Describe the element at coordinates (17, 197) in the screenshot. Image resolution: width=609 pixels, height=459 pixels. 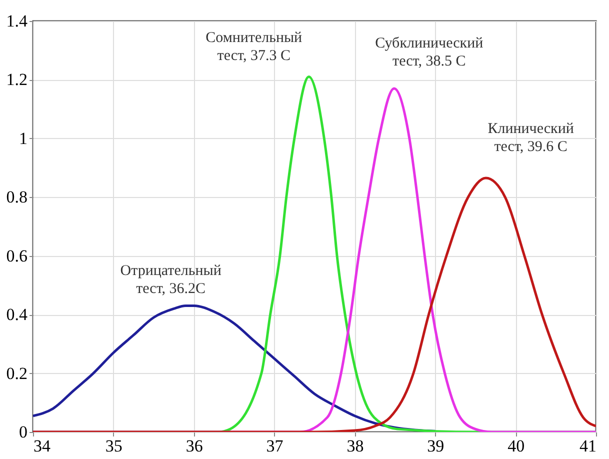
I see `y-tick-label: 0.8` at that location.